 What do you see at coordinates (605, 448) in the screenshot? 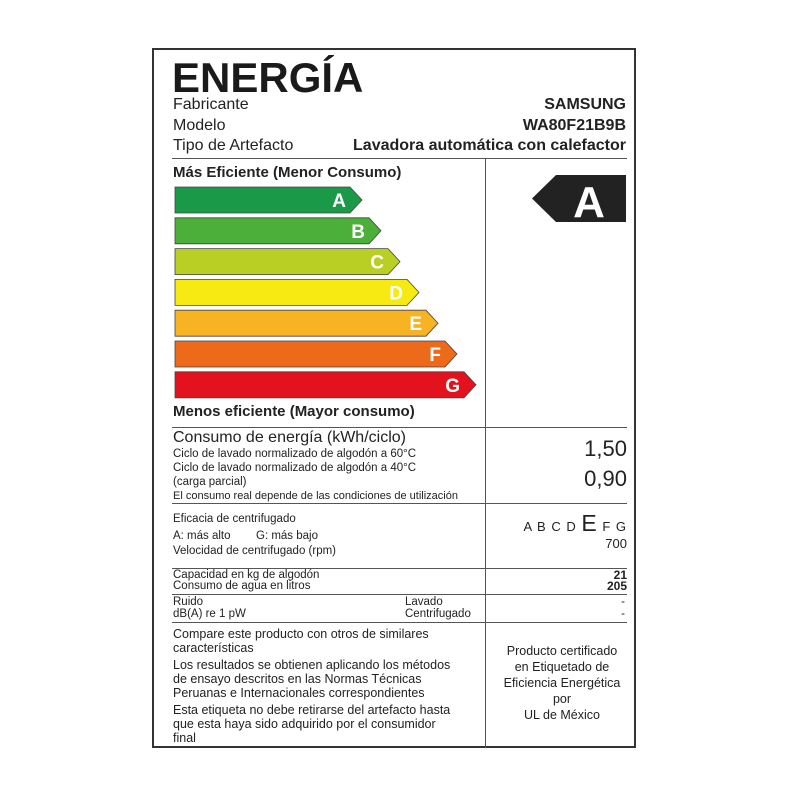
I see `energy-value-60: 1,50` at bounding box center [605, 448].